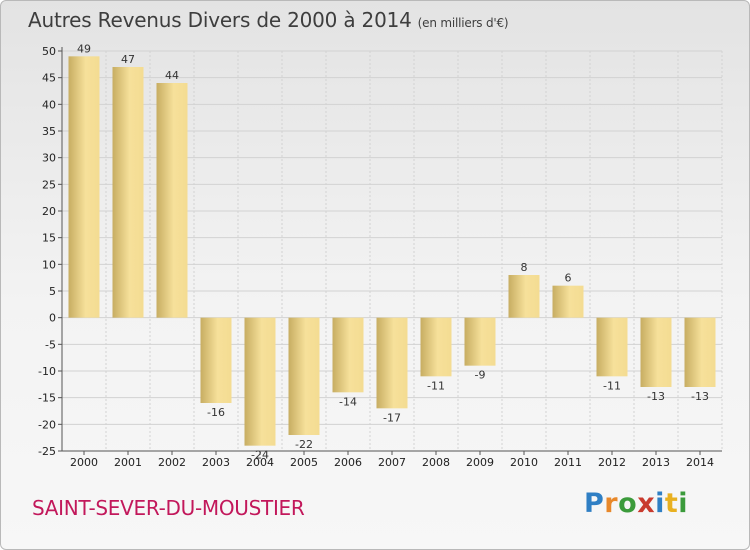 The height and width of the screenshot is (550, 750). What do you see at coordinates (50, 344) in the screenshot?
I see `y-tick-label: -5` at bounding box center [50, 344].